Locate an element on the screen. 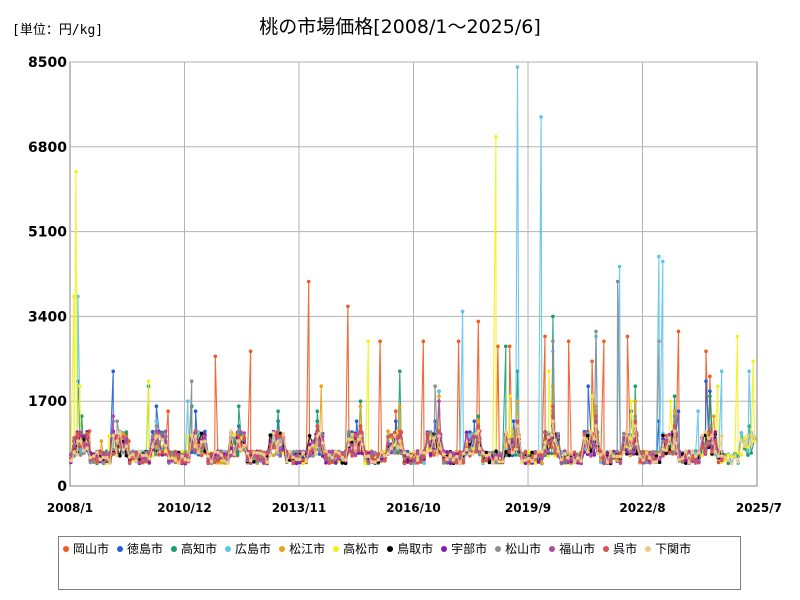 This screenshot has width=800, height=600. legend-item: 呉市 is located at coordinates (620, 549).